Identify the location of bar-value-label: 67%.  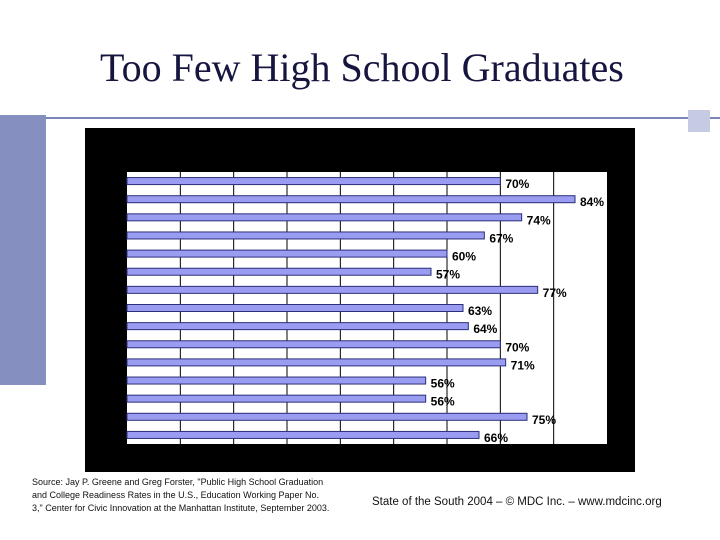
(501, 238).